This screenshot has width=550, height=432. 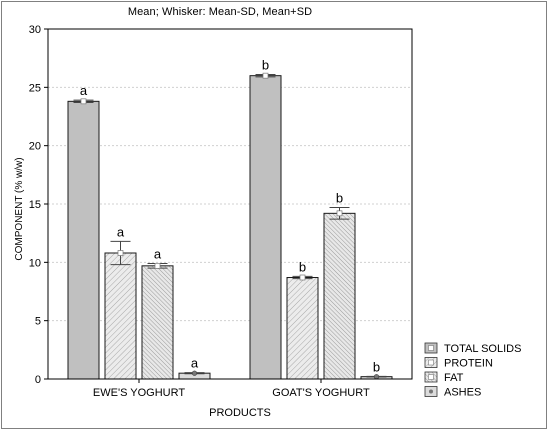 What do you see at coordinates (454, 378) in the screenshot?
I see `legend-label: FAT` at bounding box center [454, 378].